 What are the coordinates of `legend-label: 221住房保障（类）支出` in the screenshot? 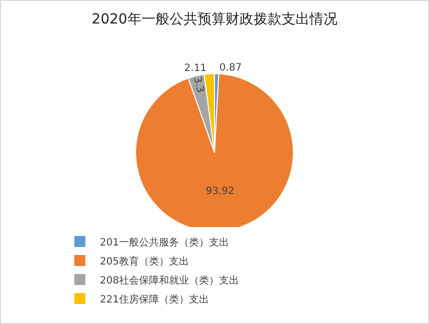 It's located at (154, 299).